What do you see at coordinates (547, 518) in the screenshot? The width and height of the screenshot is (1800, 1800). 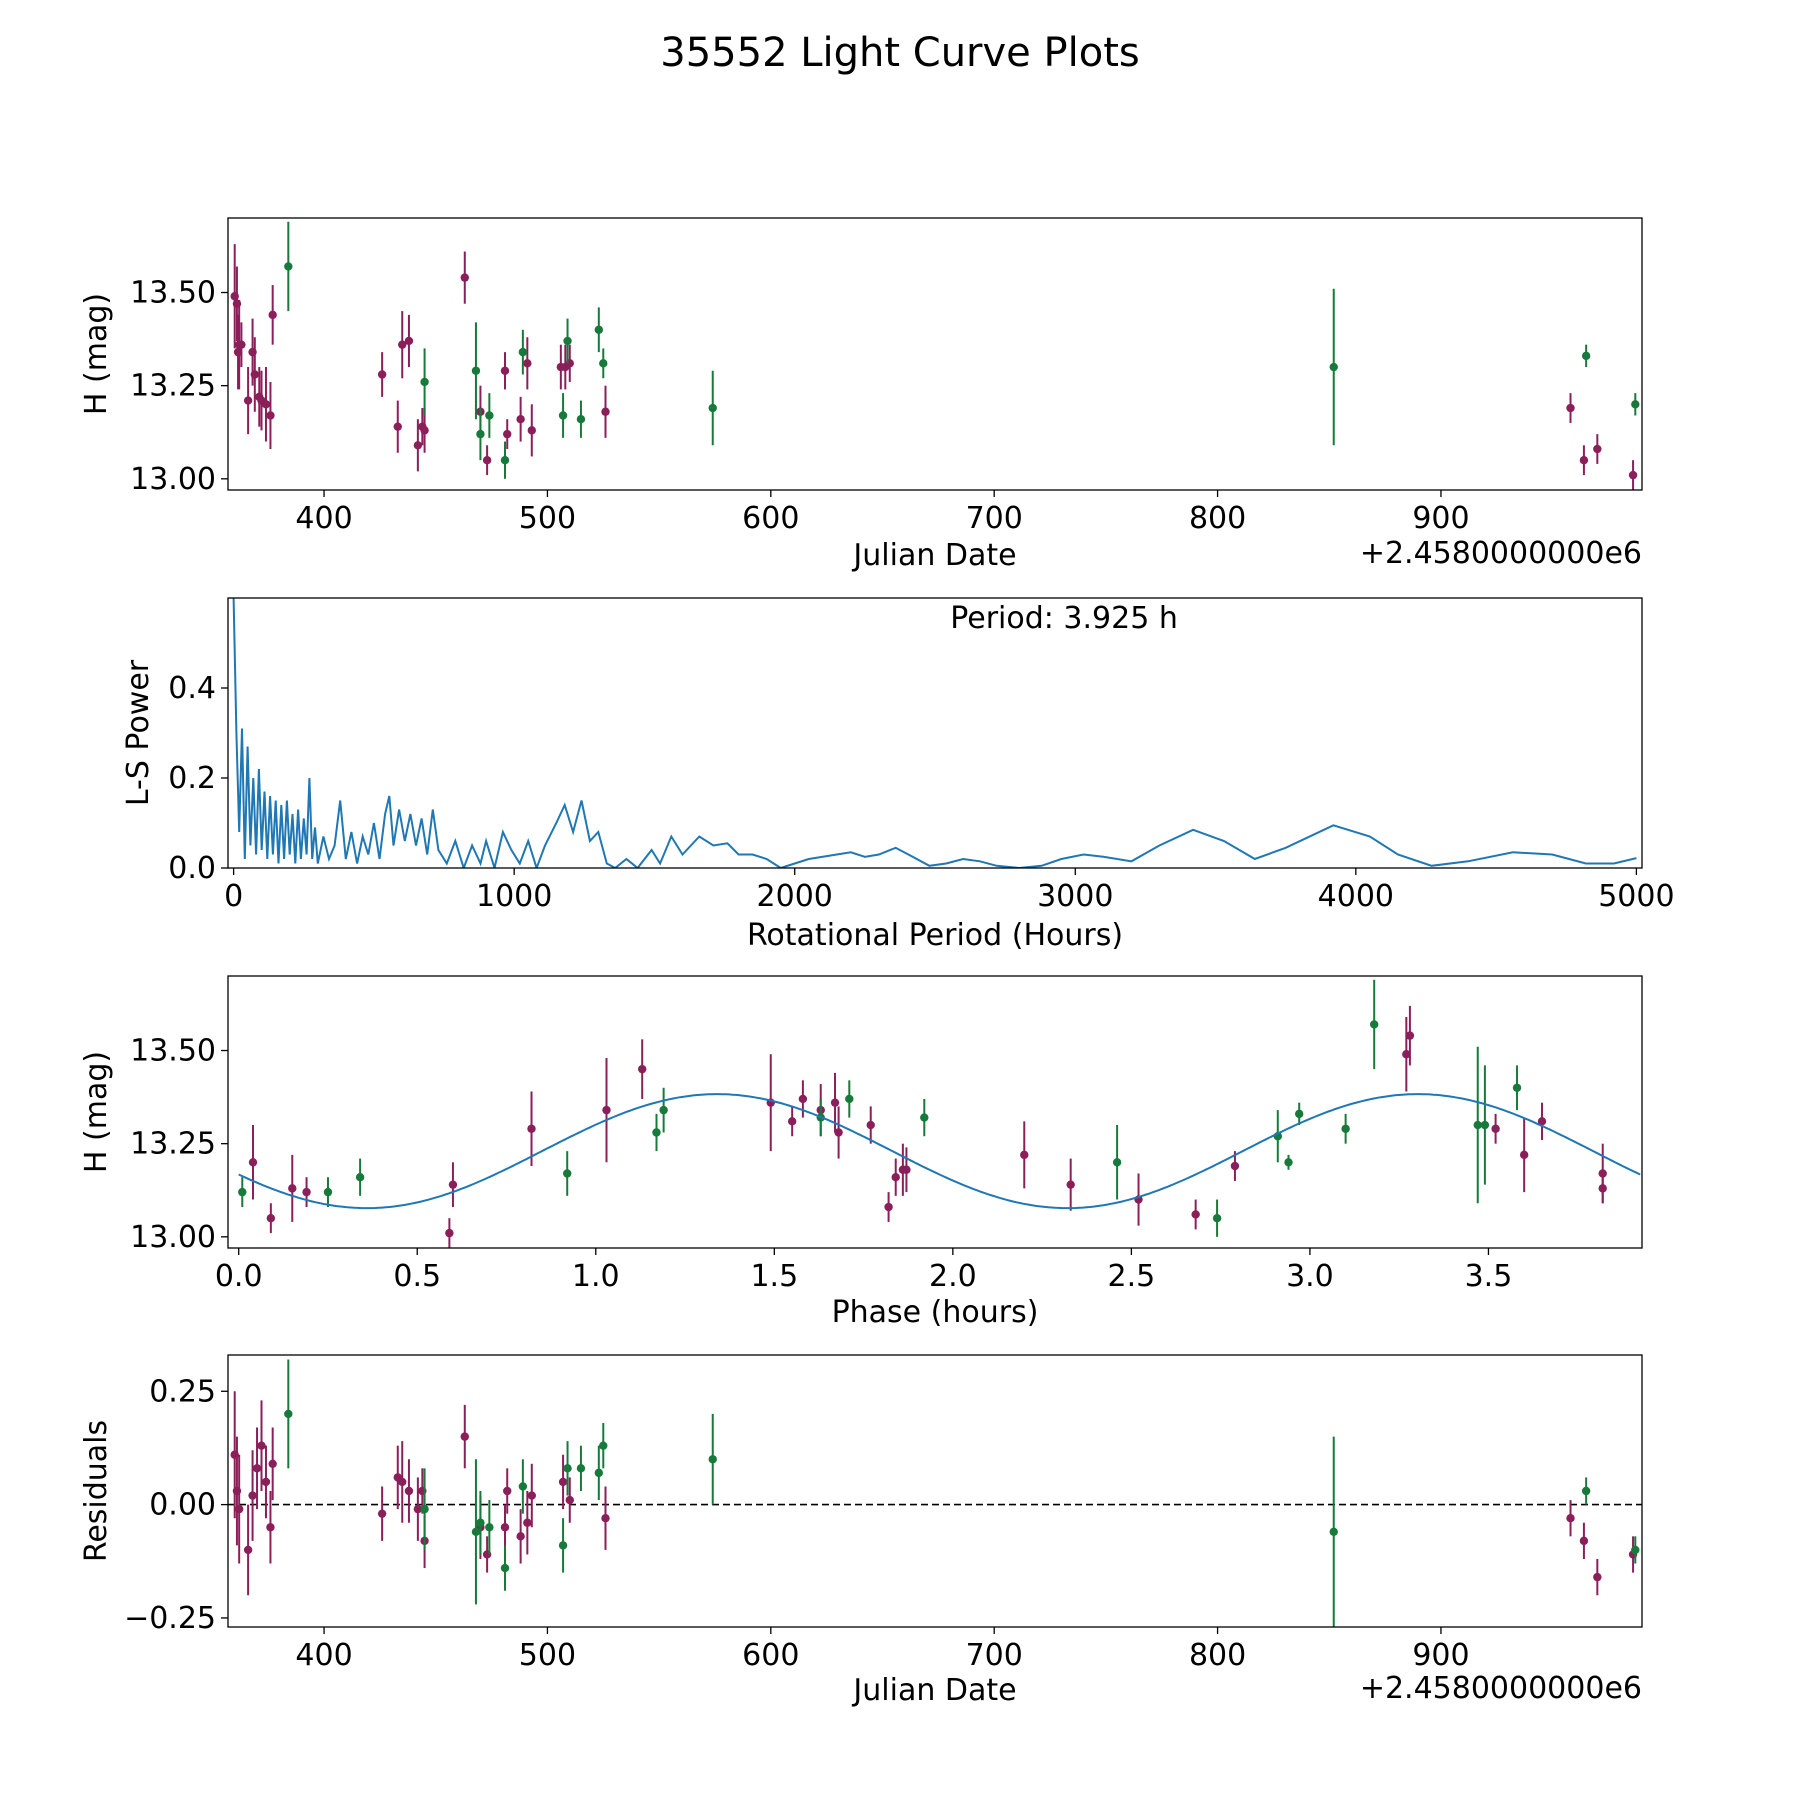 I see `x-tick-label: 500` at bounding box center [547, 518].